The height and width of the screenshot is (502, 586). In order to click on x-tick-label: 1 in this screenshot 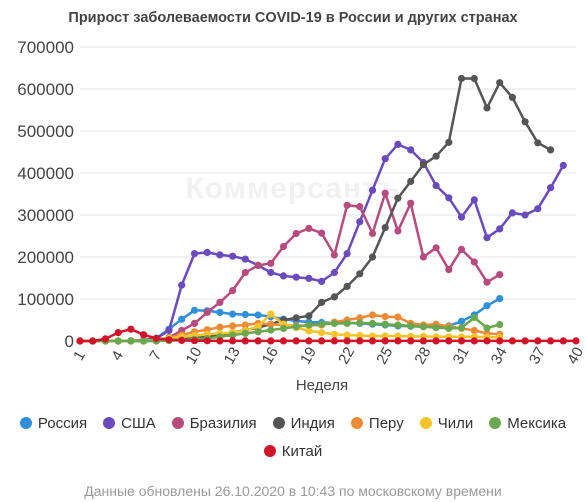, I will do `click(79, 356)`.